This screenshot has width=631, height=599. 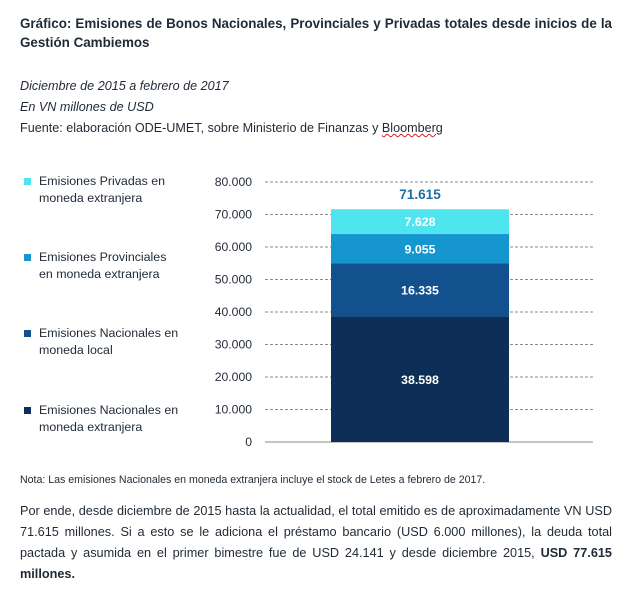 I want to click on y-tick-label-6: 60.000, so click(x=233, y=247).